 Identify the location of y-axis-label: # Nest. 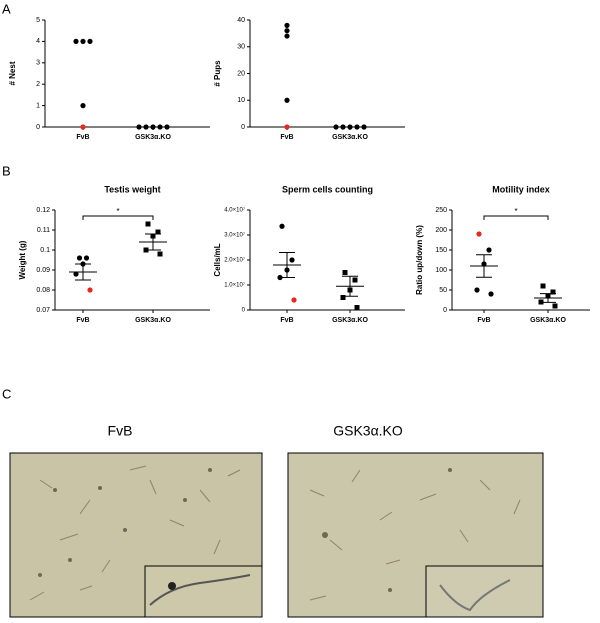
(12, 73).